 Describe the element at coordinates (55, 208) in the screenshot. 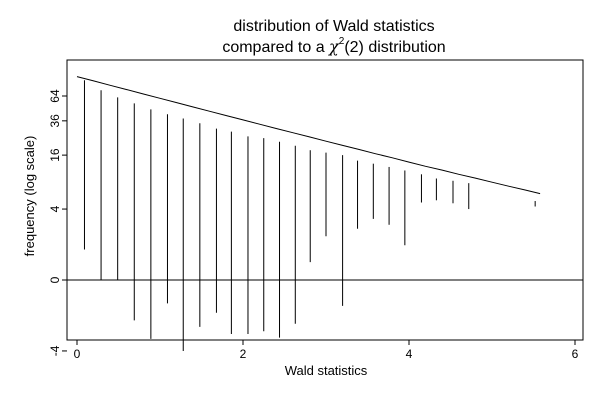

I see `y-tick-label: 4` at that location.